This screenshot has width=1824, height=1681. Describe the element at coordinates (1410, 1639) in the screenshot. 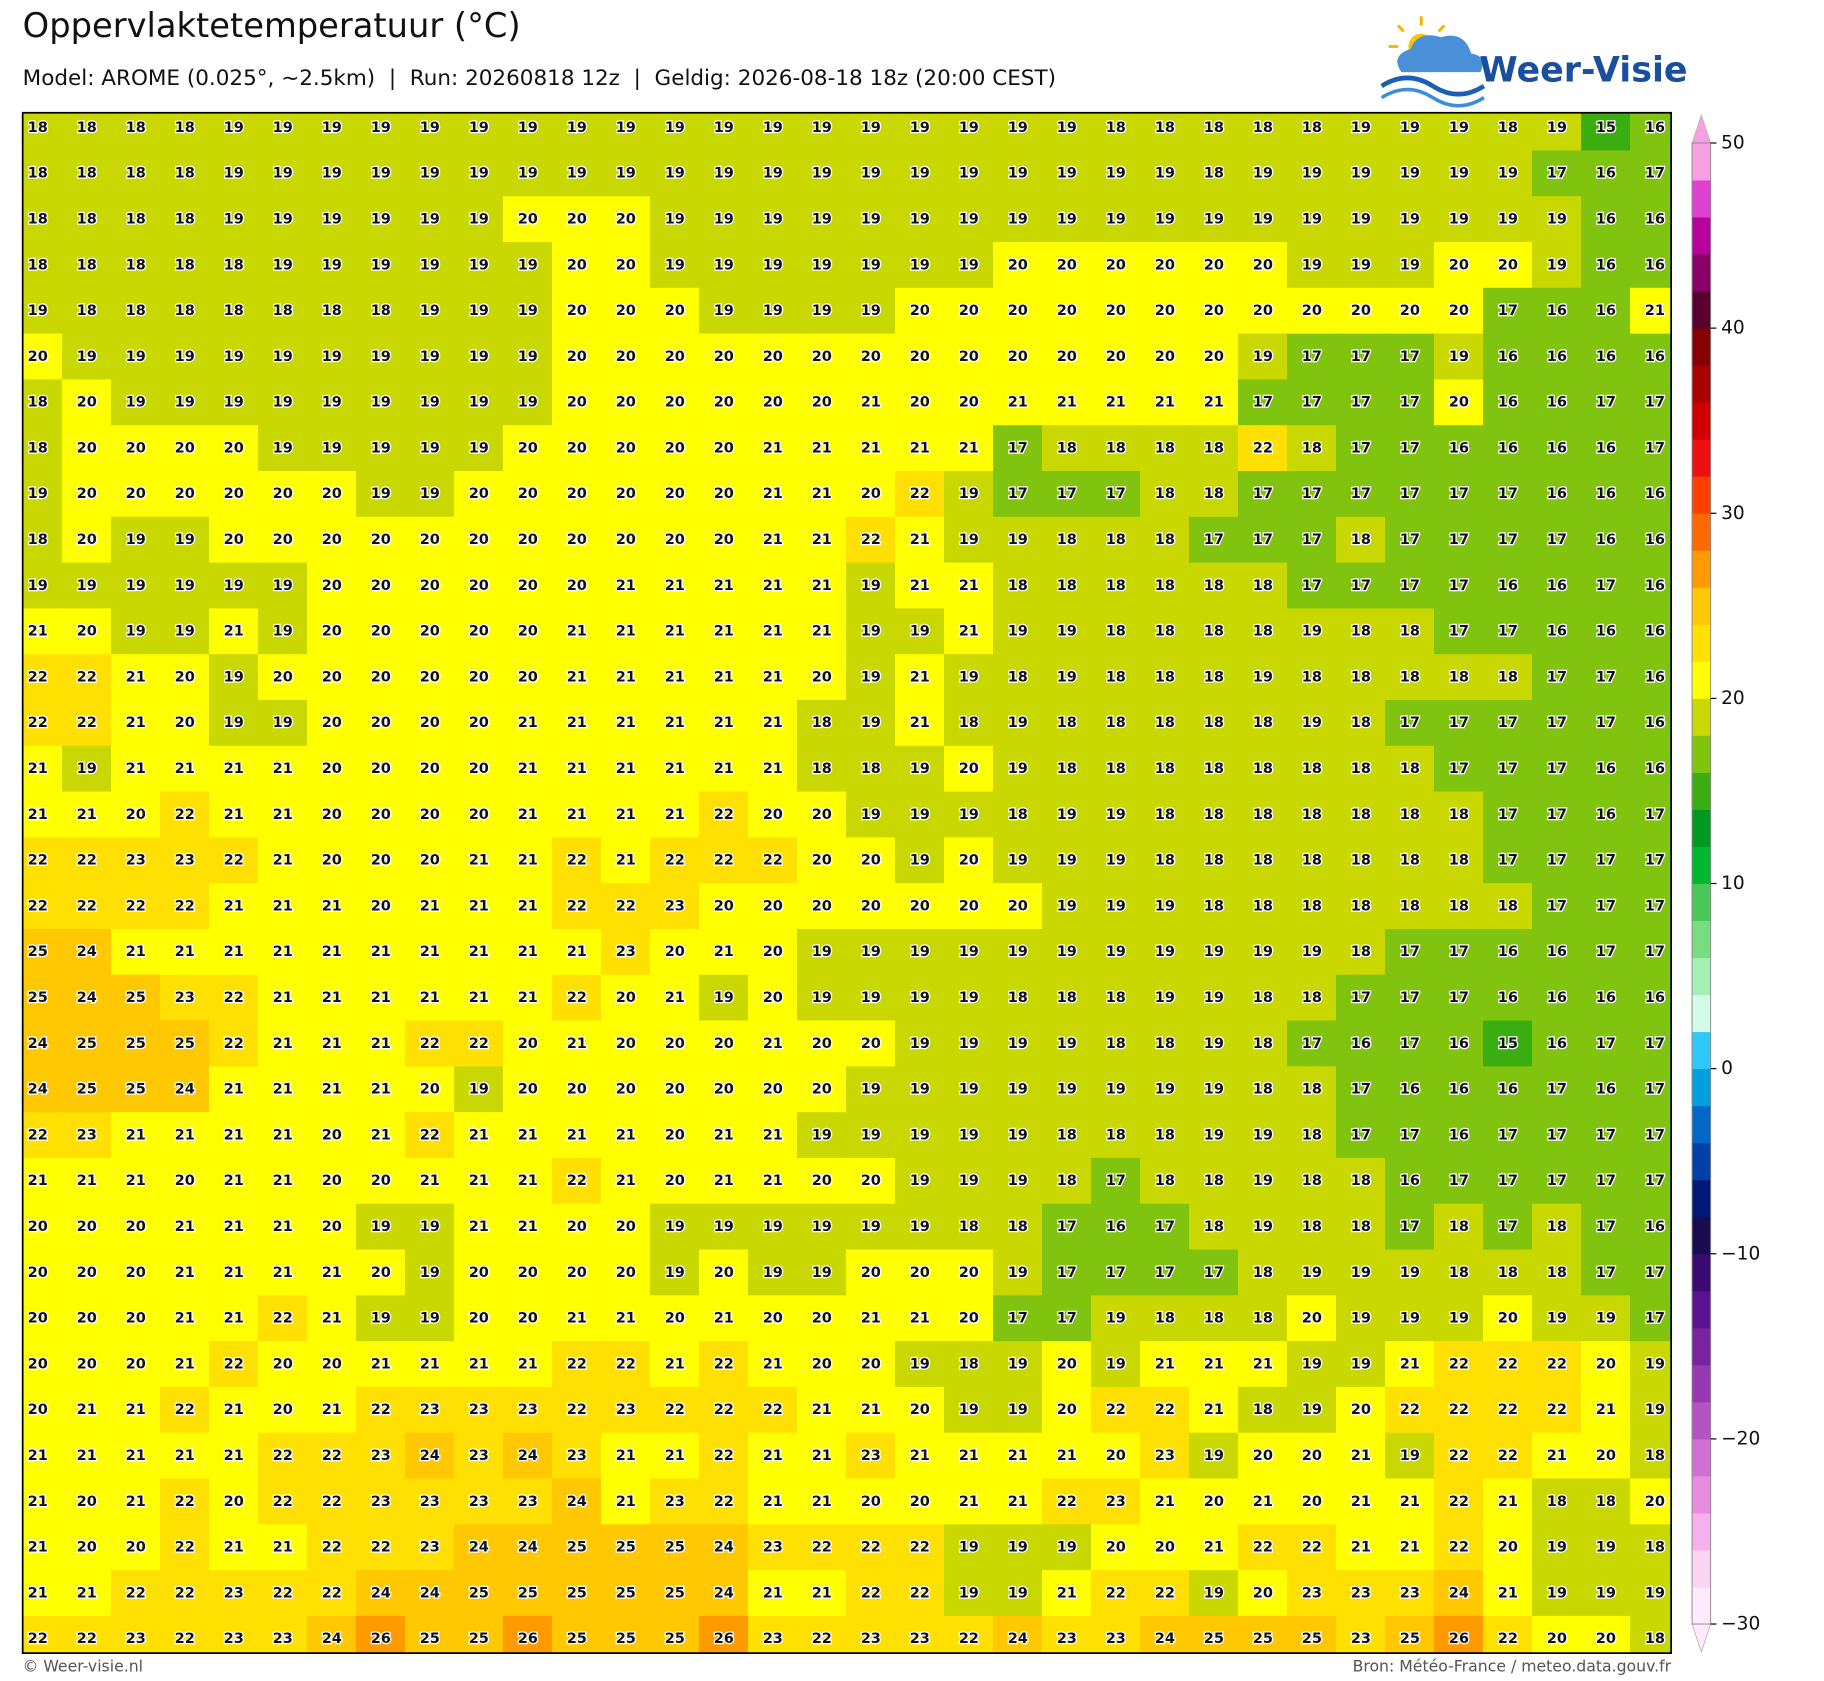

I see `temperature-label: 25` at that location.